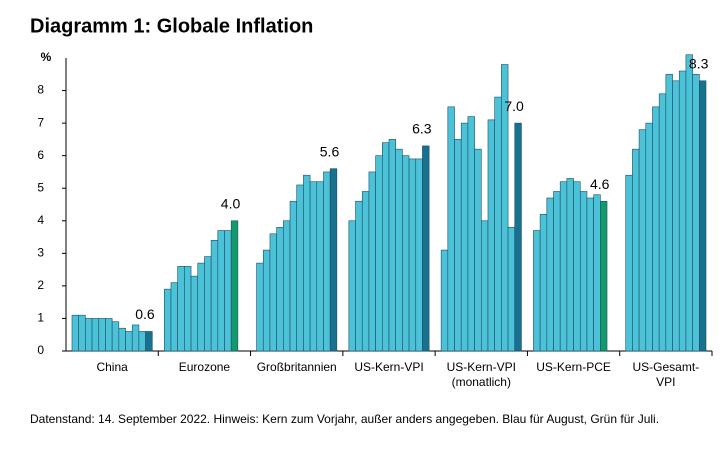 This screenshot has width=725, height=457. Describe the element at coordinates (40, 155) in the screenshot. I see `y-tick-label: 6` at that location.